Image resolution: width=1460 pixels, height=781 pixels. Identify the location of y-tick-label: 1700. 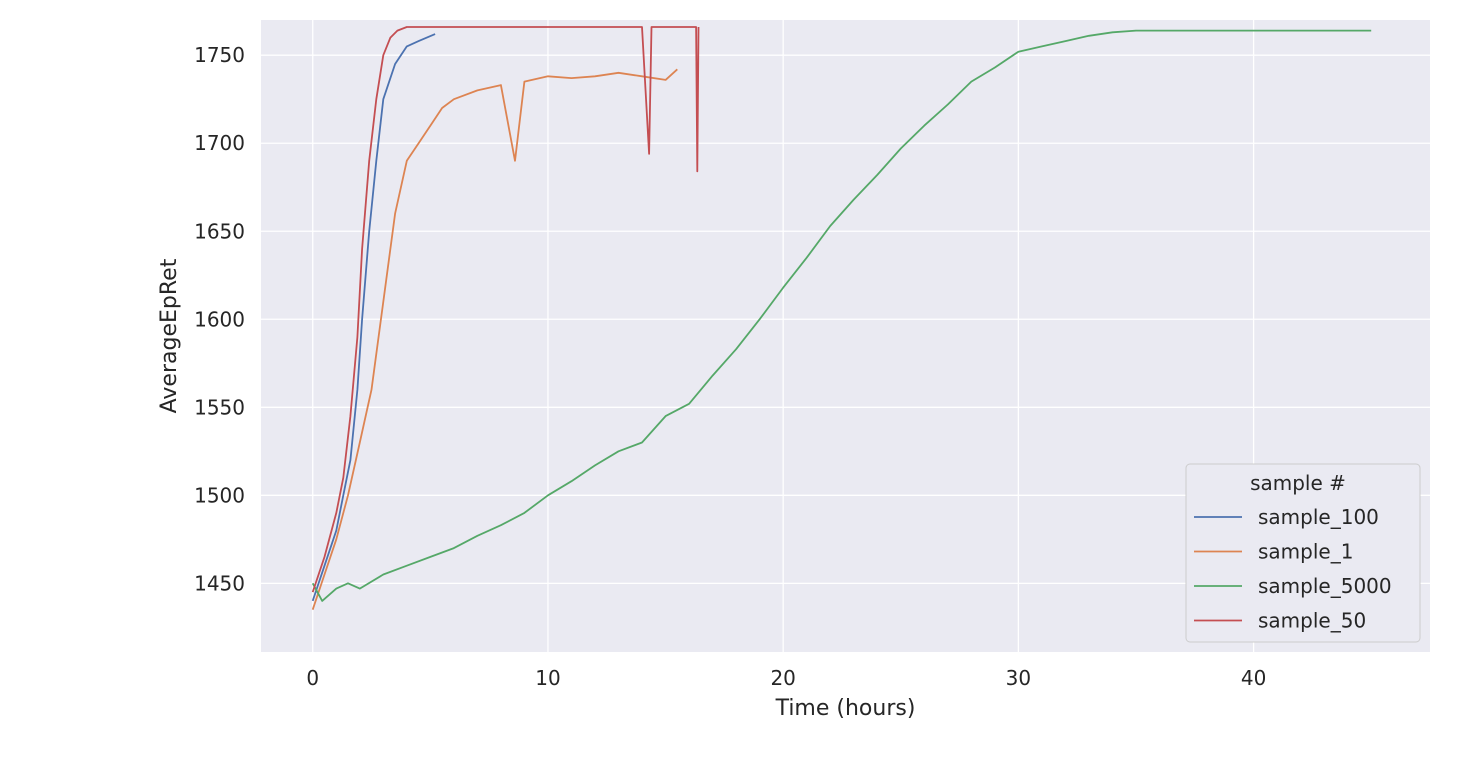
(219, 143).